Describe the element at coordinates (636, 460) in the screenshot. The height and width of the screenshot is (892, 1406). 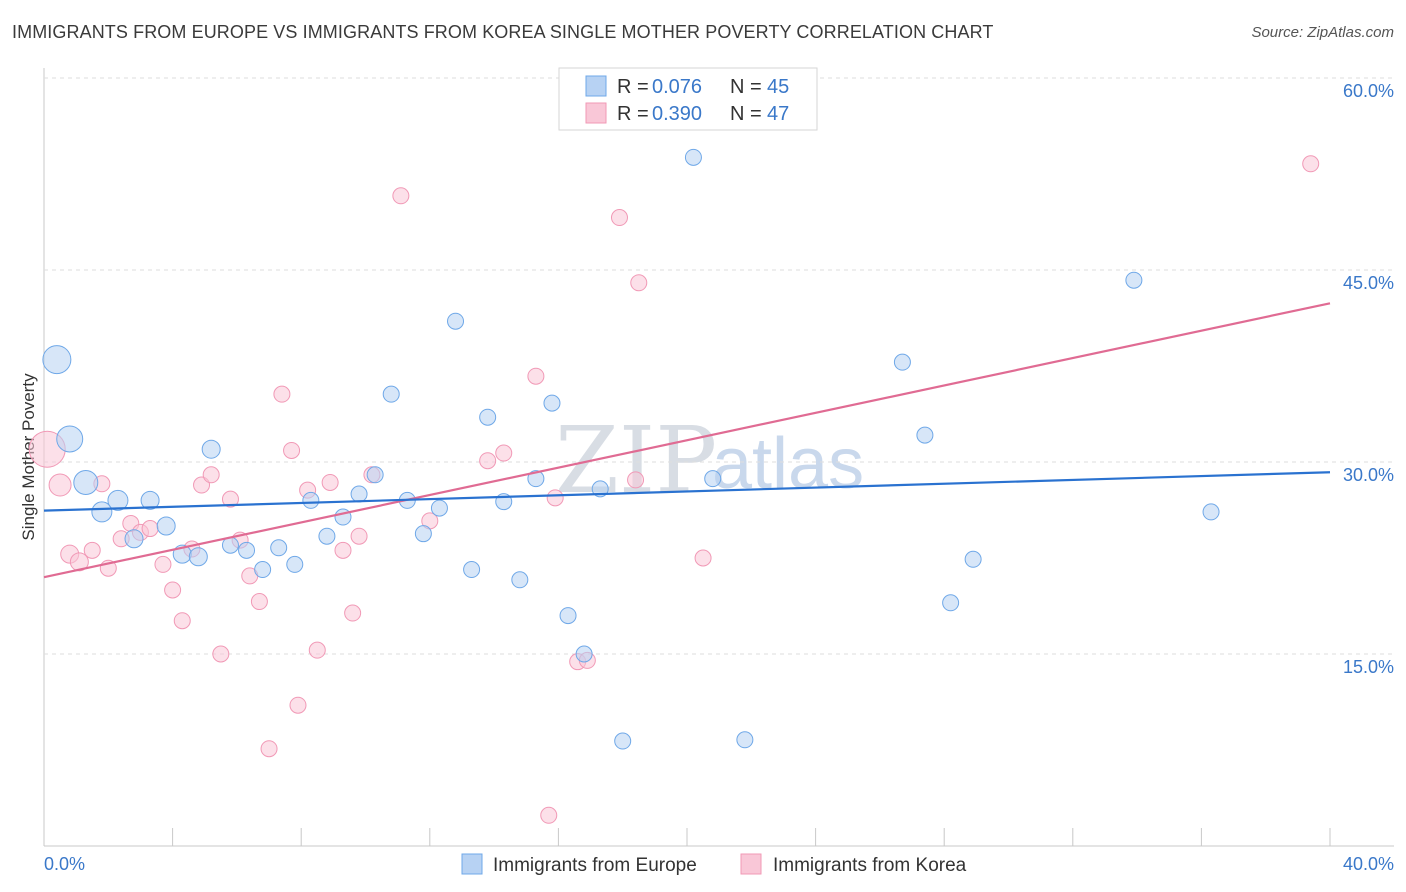
I see `watermark-zip: ZIP` at that location.